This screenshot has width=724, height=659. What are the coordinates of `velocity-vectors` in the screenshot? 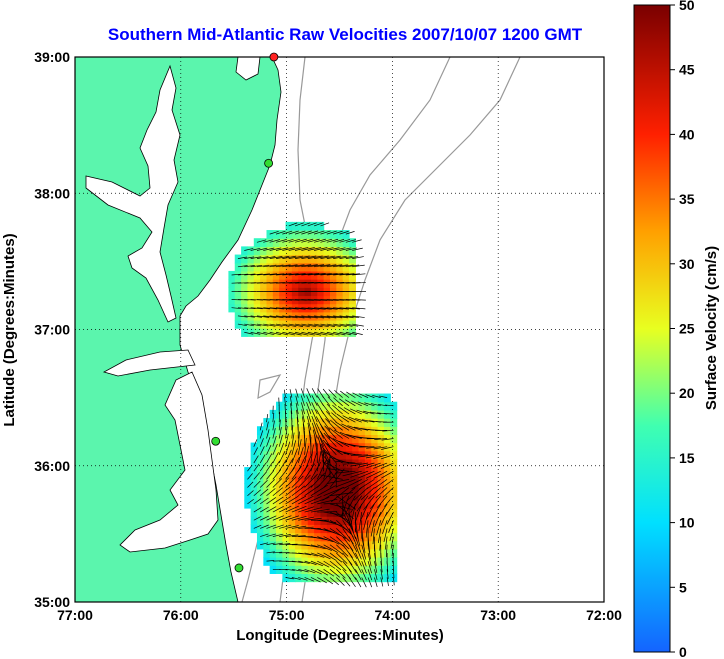 It's located at (313, 405).